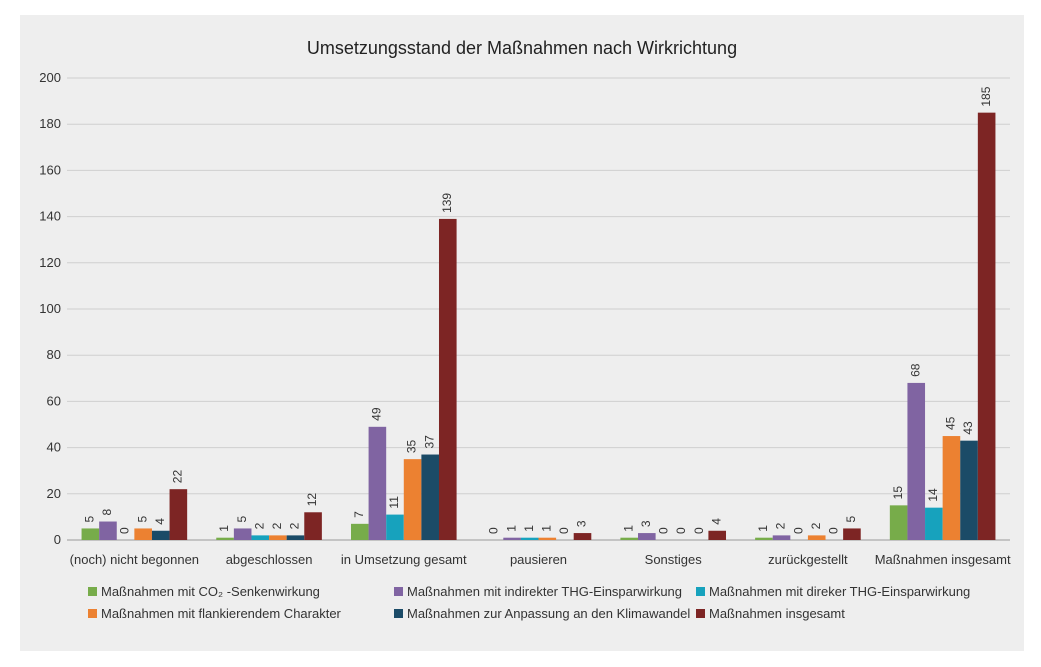 This screenshot has height=667, width=1041. I want to click on y-tick-label: 160, so click(50, 169).